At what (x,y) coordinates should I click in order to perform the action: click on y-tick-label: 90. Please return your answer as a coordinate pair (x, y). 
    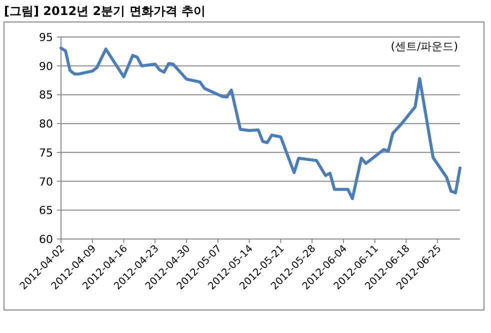
    Looking at the image, I should click on (46, 66).